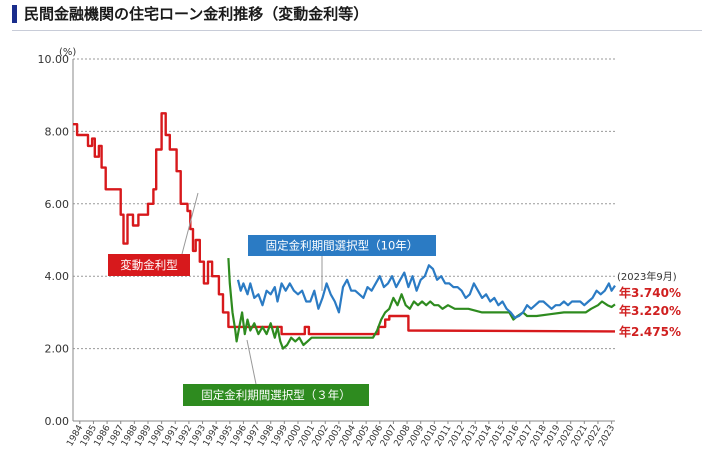 This screenshot has height=453, width=709. What do you see at coordinates (67, 52) in the screenshot?
I see `y-unit-label: (%)` at bounding box center [67, 52].